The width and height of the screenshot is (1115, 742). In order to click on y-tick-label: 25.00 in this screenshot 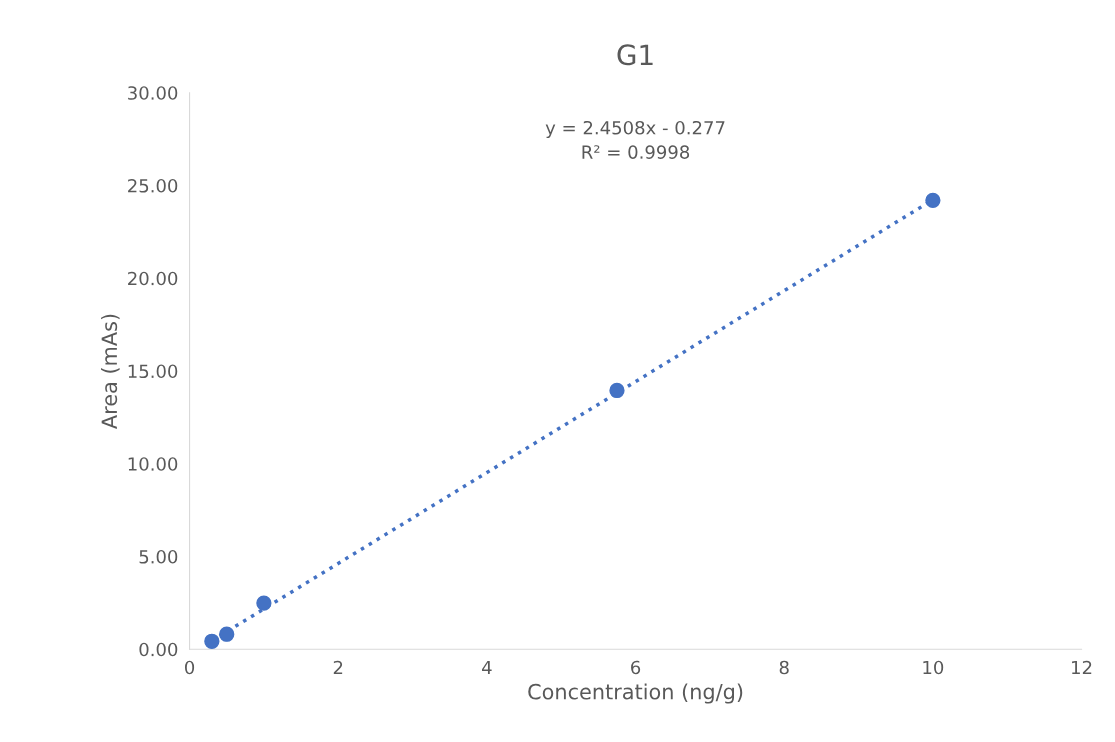, I will do `click(153, 185)`.